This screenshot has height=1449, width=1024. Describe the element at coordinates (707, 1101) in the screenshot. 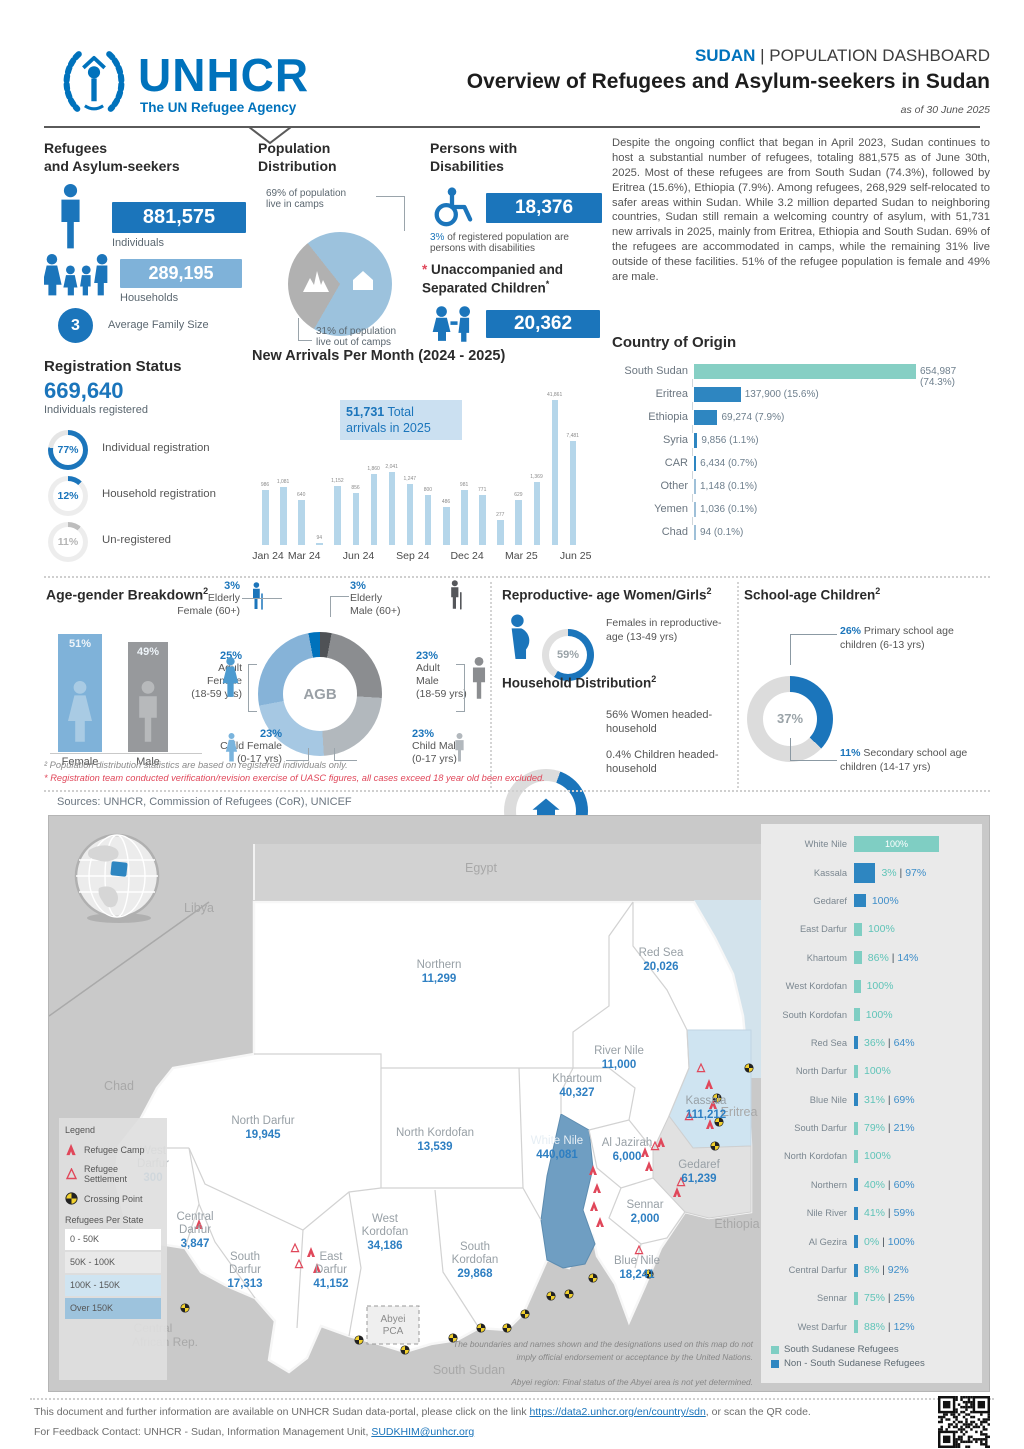

I see `svg-text: Kassala` at that location.